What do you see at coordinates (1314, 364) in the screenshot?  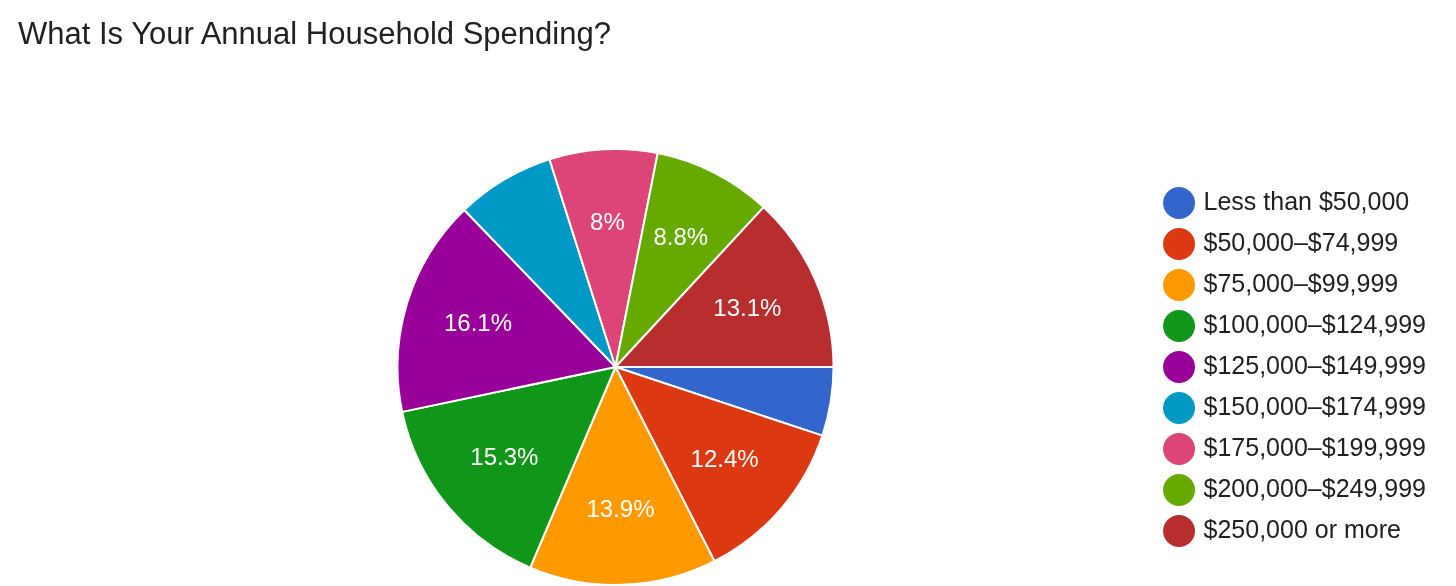 I see `legend-label: $125,000–$149,999` at bounding box center [1314, 364].